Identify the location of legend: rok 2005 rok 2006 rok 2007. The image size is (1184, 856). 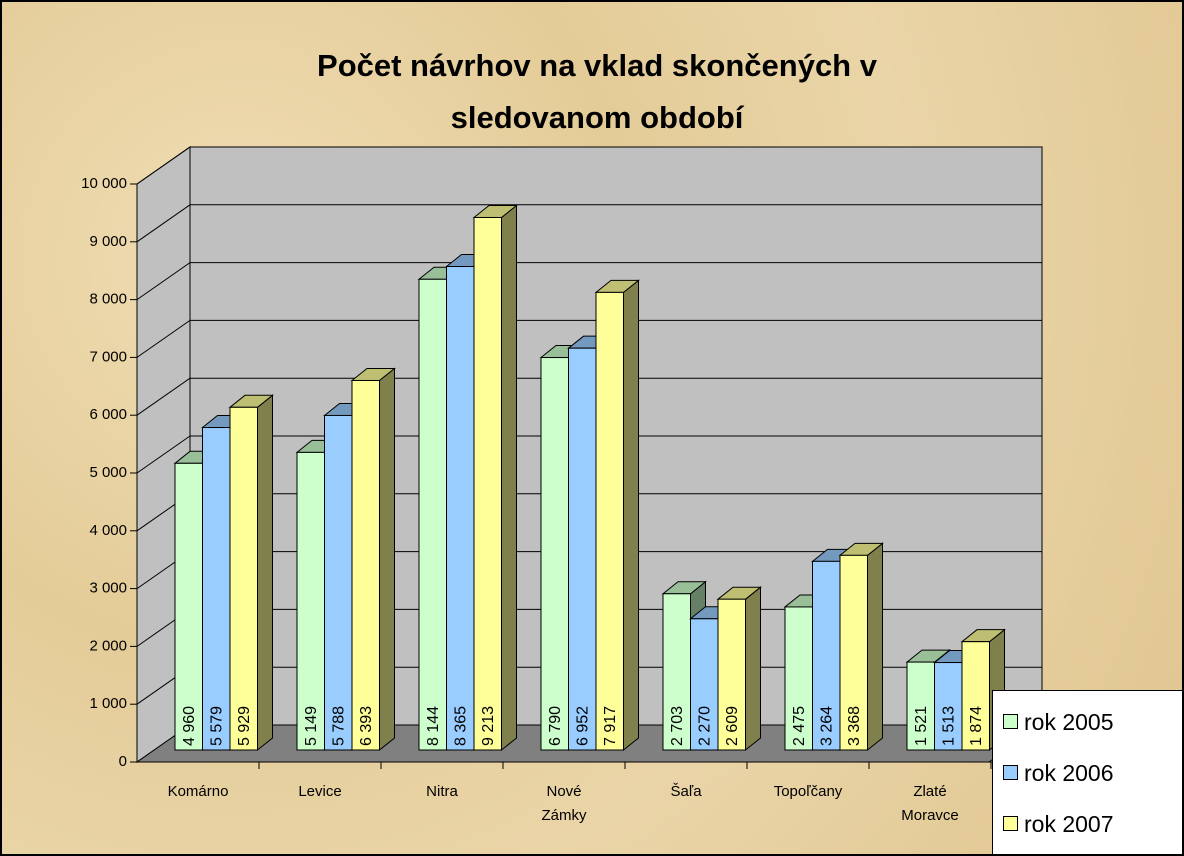
(1087, 772).